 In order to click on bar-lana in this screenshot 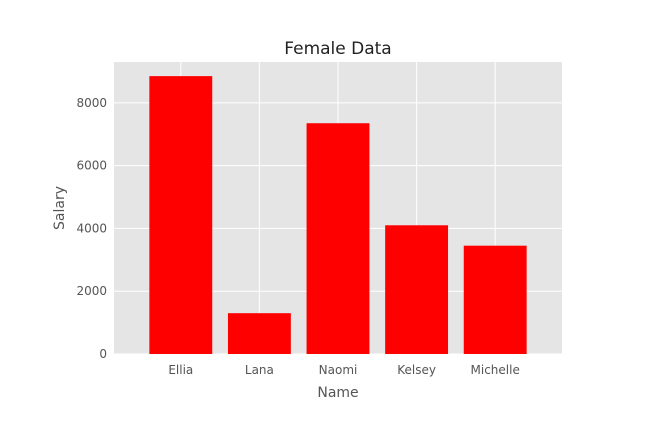, I will do `click(259, 333)`.